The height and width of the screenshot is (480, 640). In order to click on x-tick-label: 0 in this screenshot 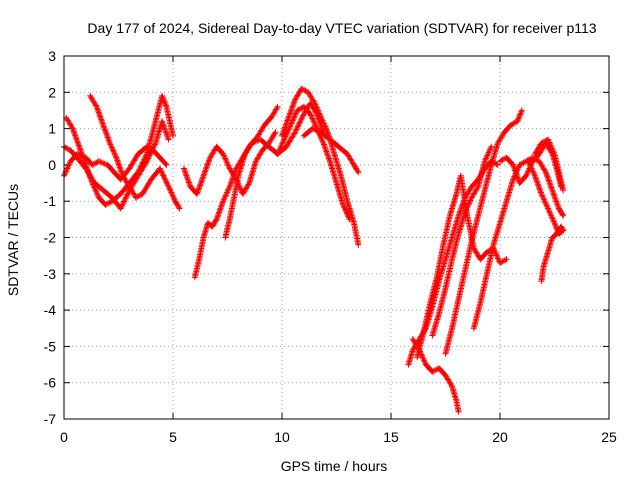, I will do `click(64, 437)`.